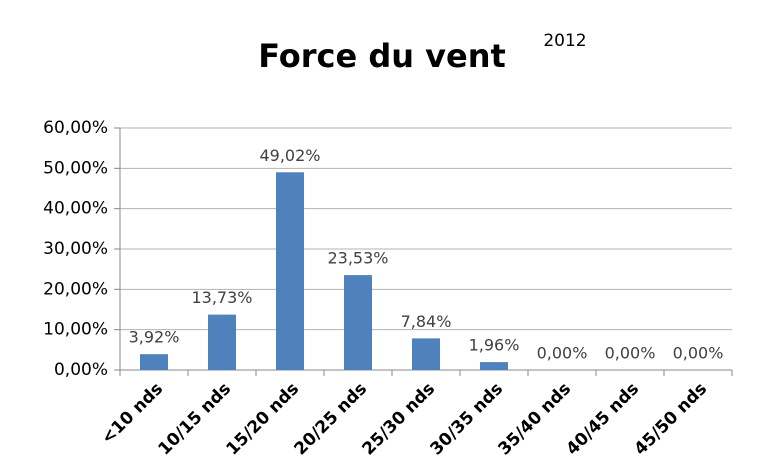 This screenshot has width=769, height=468. Describe the element at coordinates (535, 419) in the screenshot. I see `x-tick-label: 35/40 nds` at that location.